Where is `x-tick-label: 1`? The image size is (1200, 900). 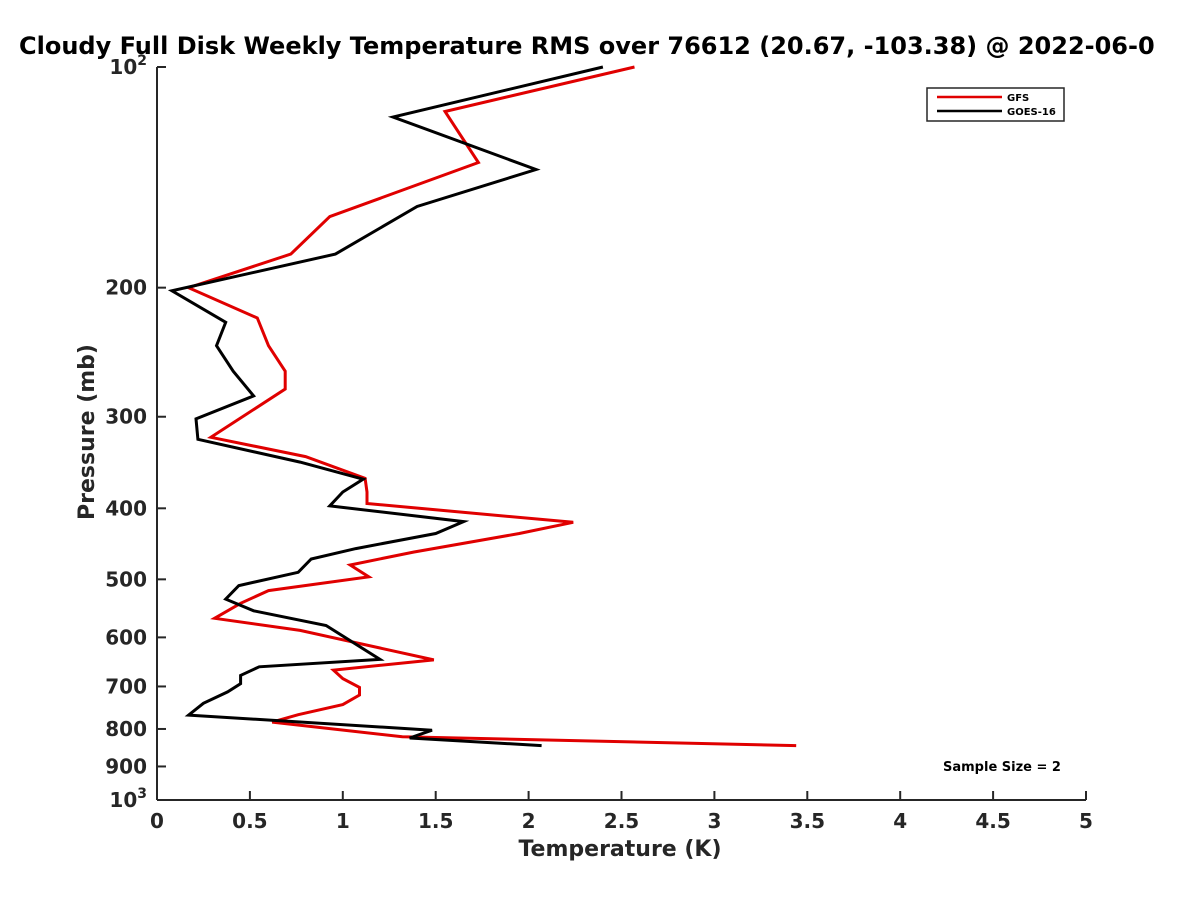
x-tick-label: 1 is located at coordinates (343, 821).